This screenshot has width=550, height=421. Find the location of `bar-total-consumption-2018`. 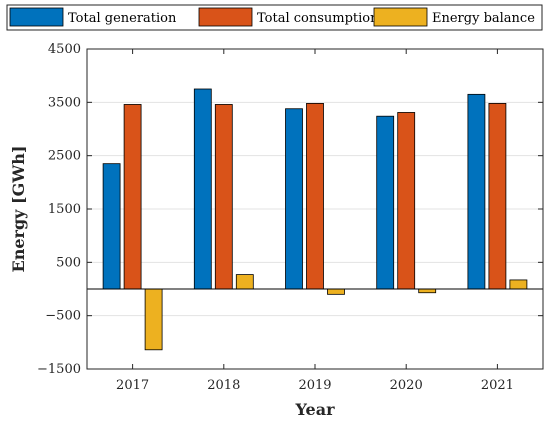

bar-total-consumption-2018 is located at coordinates (223, 197).